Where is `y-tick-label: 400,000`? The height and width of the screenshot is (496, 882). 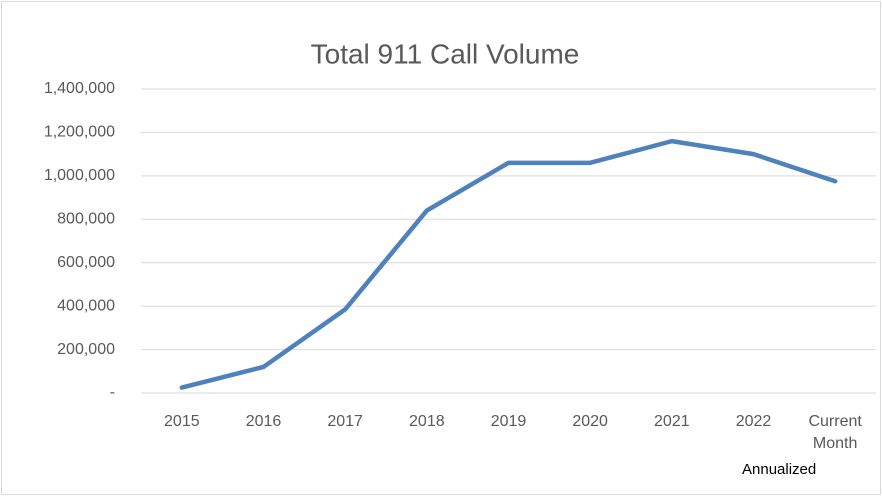 y-tick-label: 400,000 is located at coordinates (86, 305).